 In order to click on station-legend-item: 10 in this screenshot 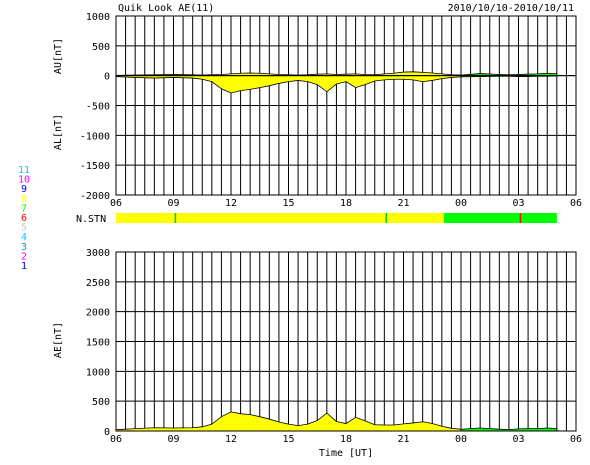, I will do `click(24, 180)`.